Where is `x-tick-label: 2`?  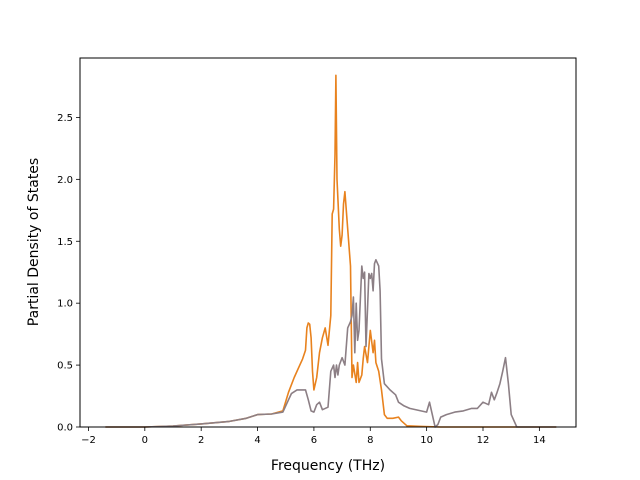
x-tick-label: 2 is located at coordinates (201, 440).